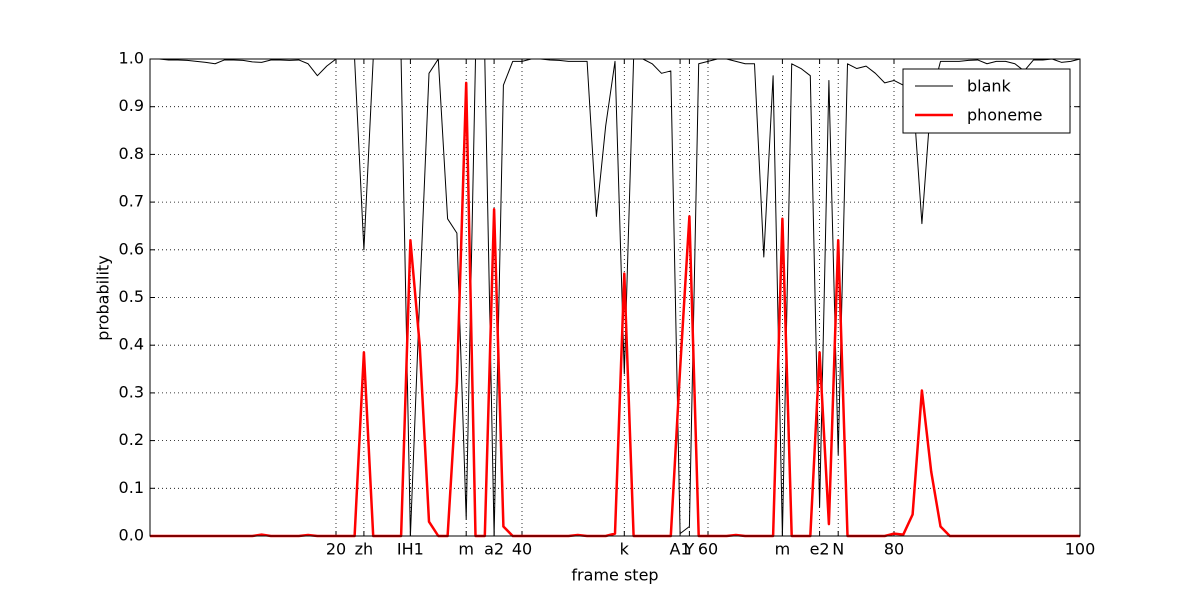 The image size is (1200, 596). What do you see at coordinates (364, 549) in the screenshot?
I see `x-tick-label: zh` at bounding box center [364, 549].